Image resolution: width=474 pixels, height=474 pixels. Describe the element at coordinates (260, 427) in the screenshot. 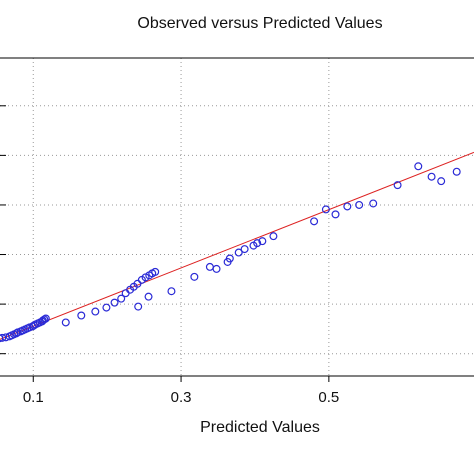

I see `x-axis-label: Predicted Values` at that location.